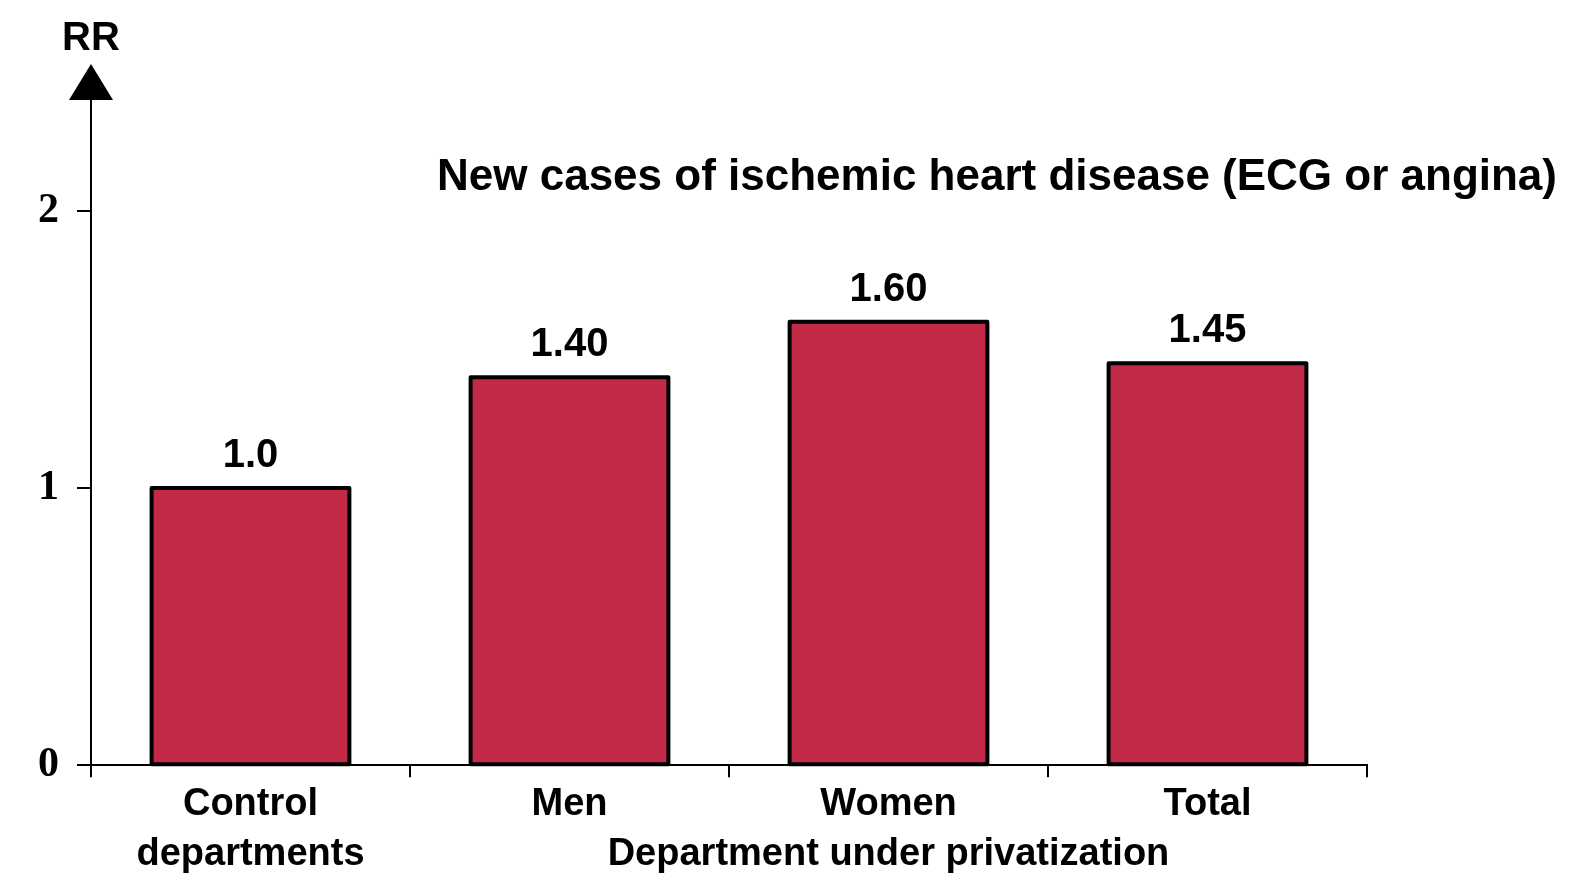 The height and width of the screenshot is (882, 1587). Describe the element at coordinates (569, 802) in the screenshot. I see `x-tick-label: Men` at that location.